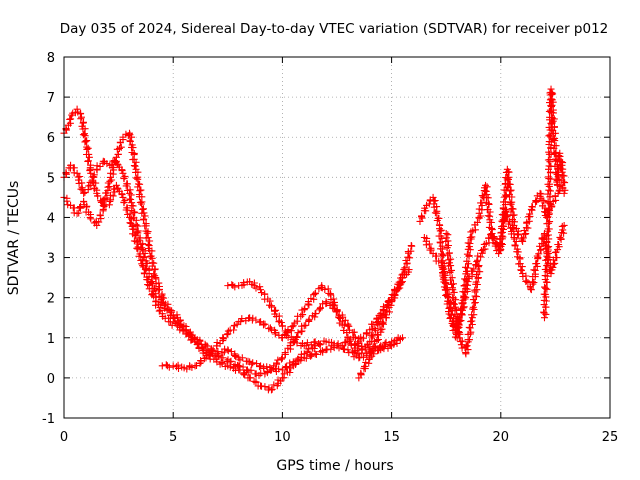 This screenshot has height=480, width=640. Describe the element at coordinates (51, 58) in the screenshot. I see `y-tick-label: 8` at that location.